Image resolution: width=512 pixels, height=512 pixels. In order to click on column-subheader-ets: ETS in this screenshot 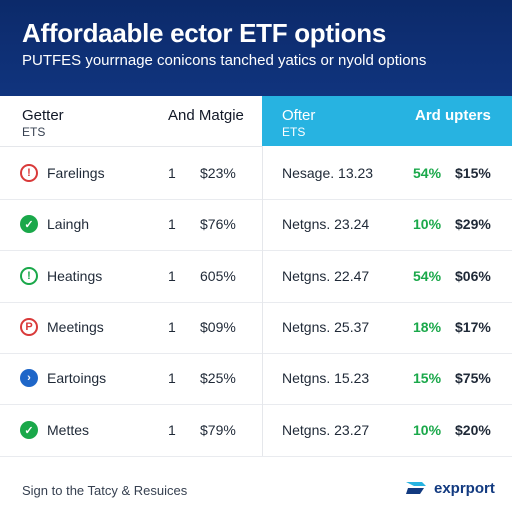, I will do `click(34, 132)`.